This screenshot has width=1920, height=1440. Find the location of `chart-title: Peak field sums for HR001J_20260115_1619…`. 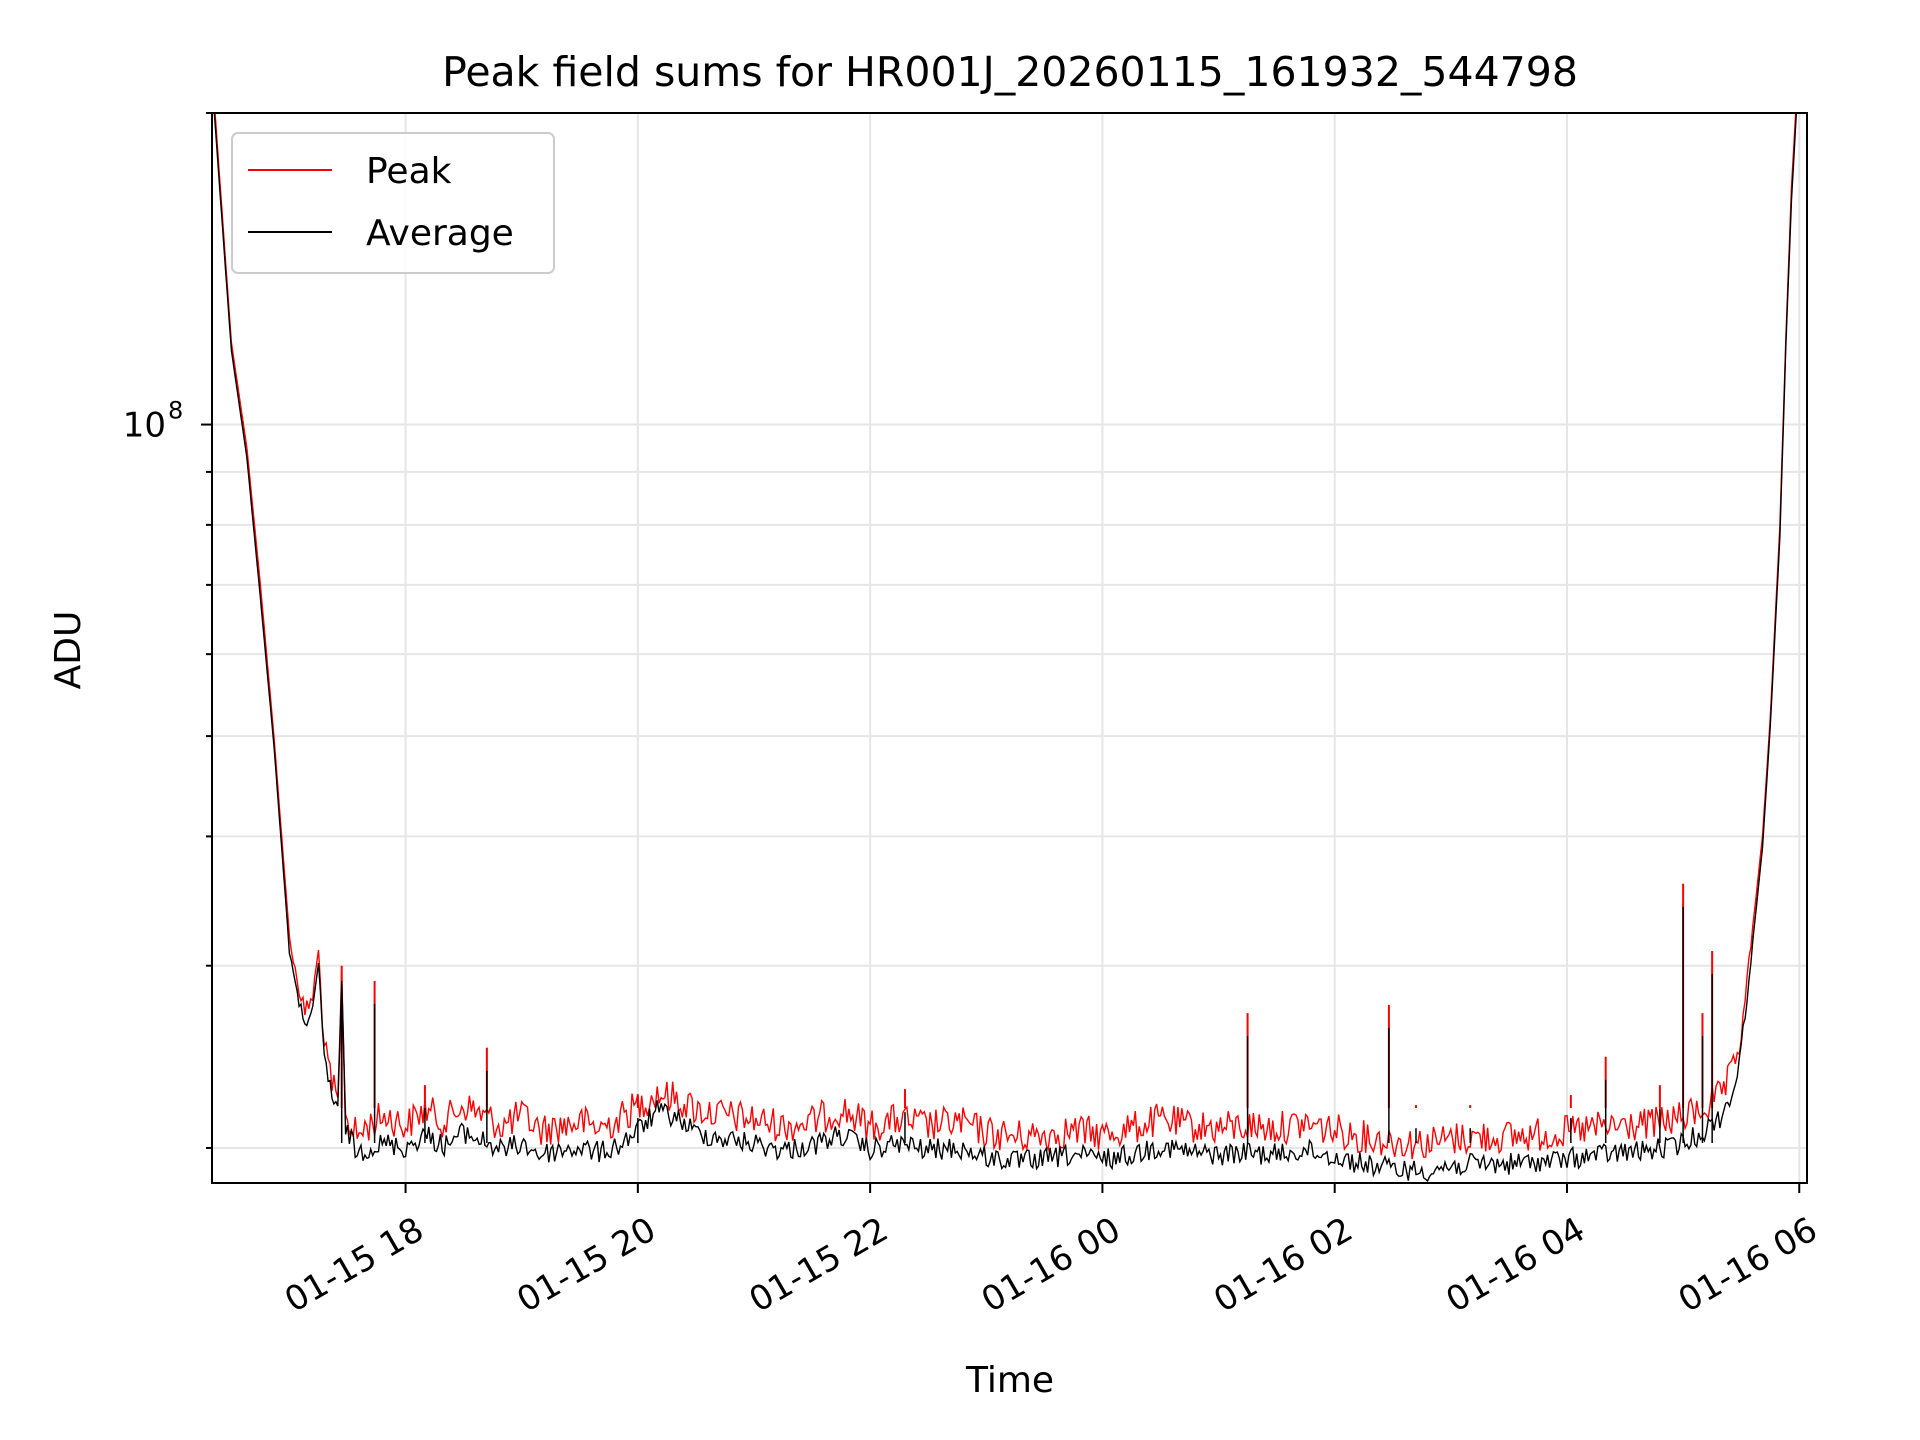

chart-title: Peak field sums for HR001J_20260115_1619… is located at coordinates (1010, 72).